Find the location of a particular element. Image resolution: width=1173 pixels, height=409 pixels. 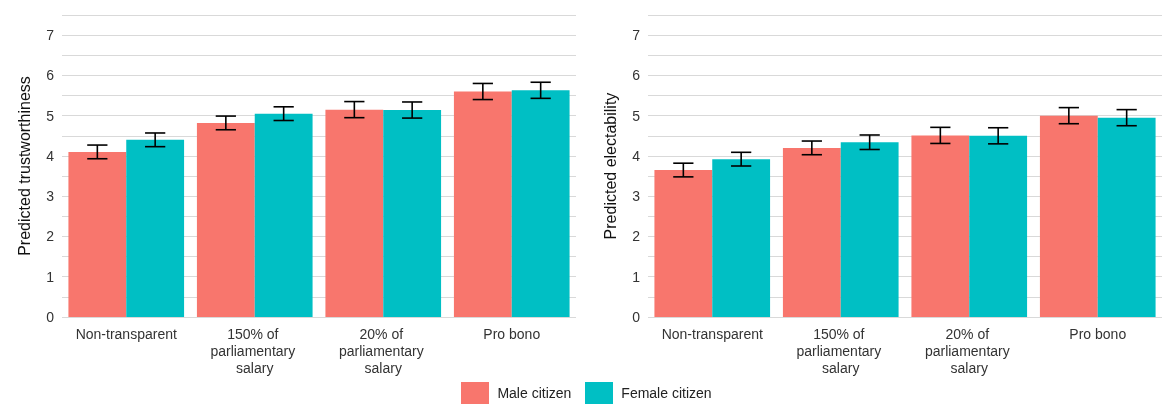

legend-label: Female citizen is located at coordinates (666, 393).